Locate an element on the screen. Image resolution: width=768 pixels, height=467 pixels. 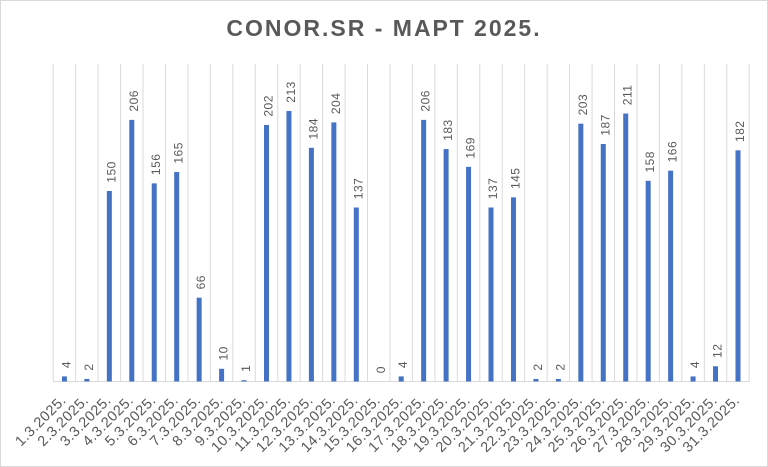
svg-text: 204 is located at coordinates (336, 104).